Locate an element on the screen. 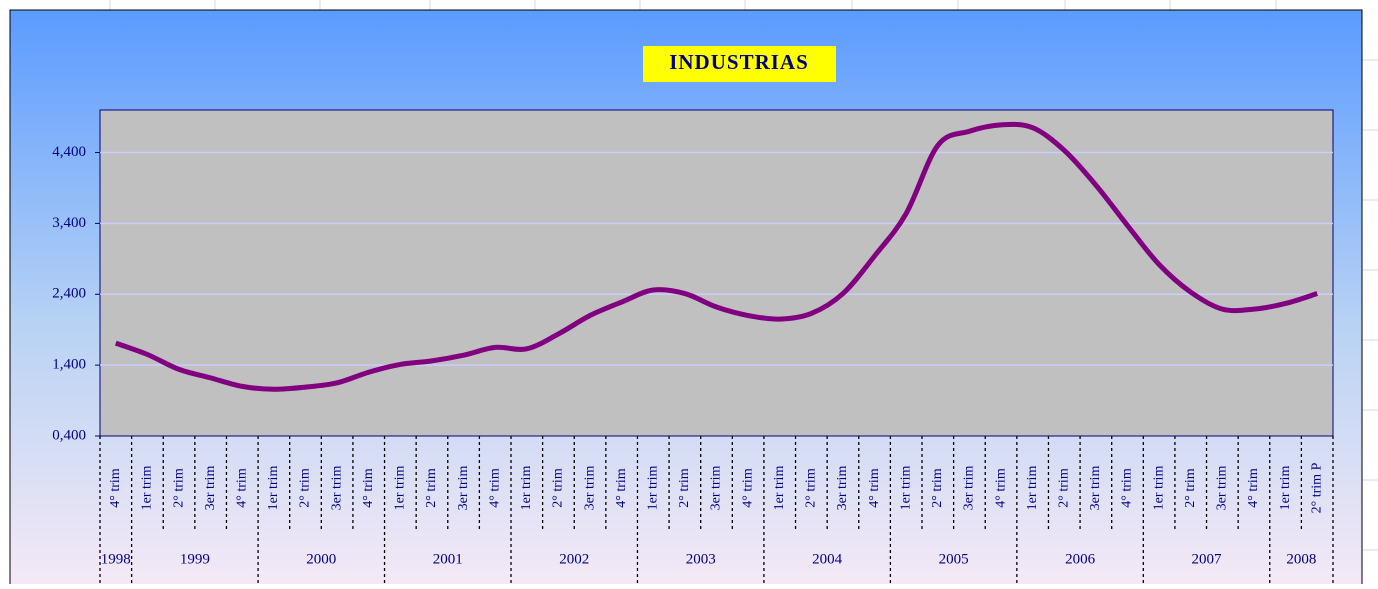  chart-title: INDUSTRIAS is located at coordinates (739, 62).